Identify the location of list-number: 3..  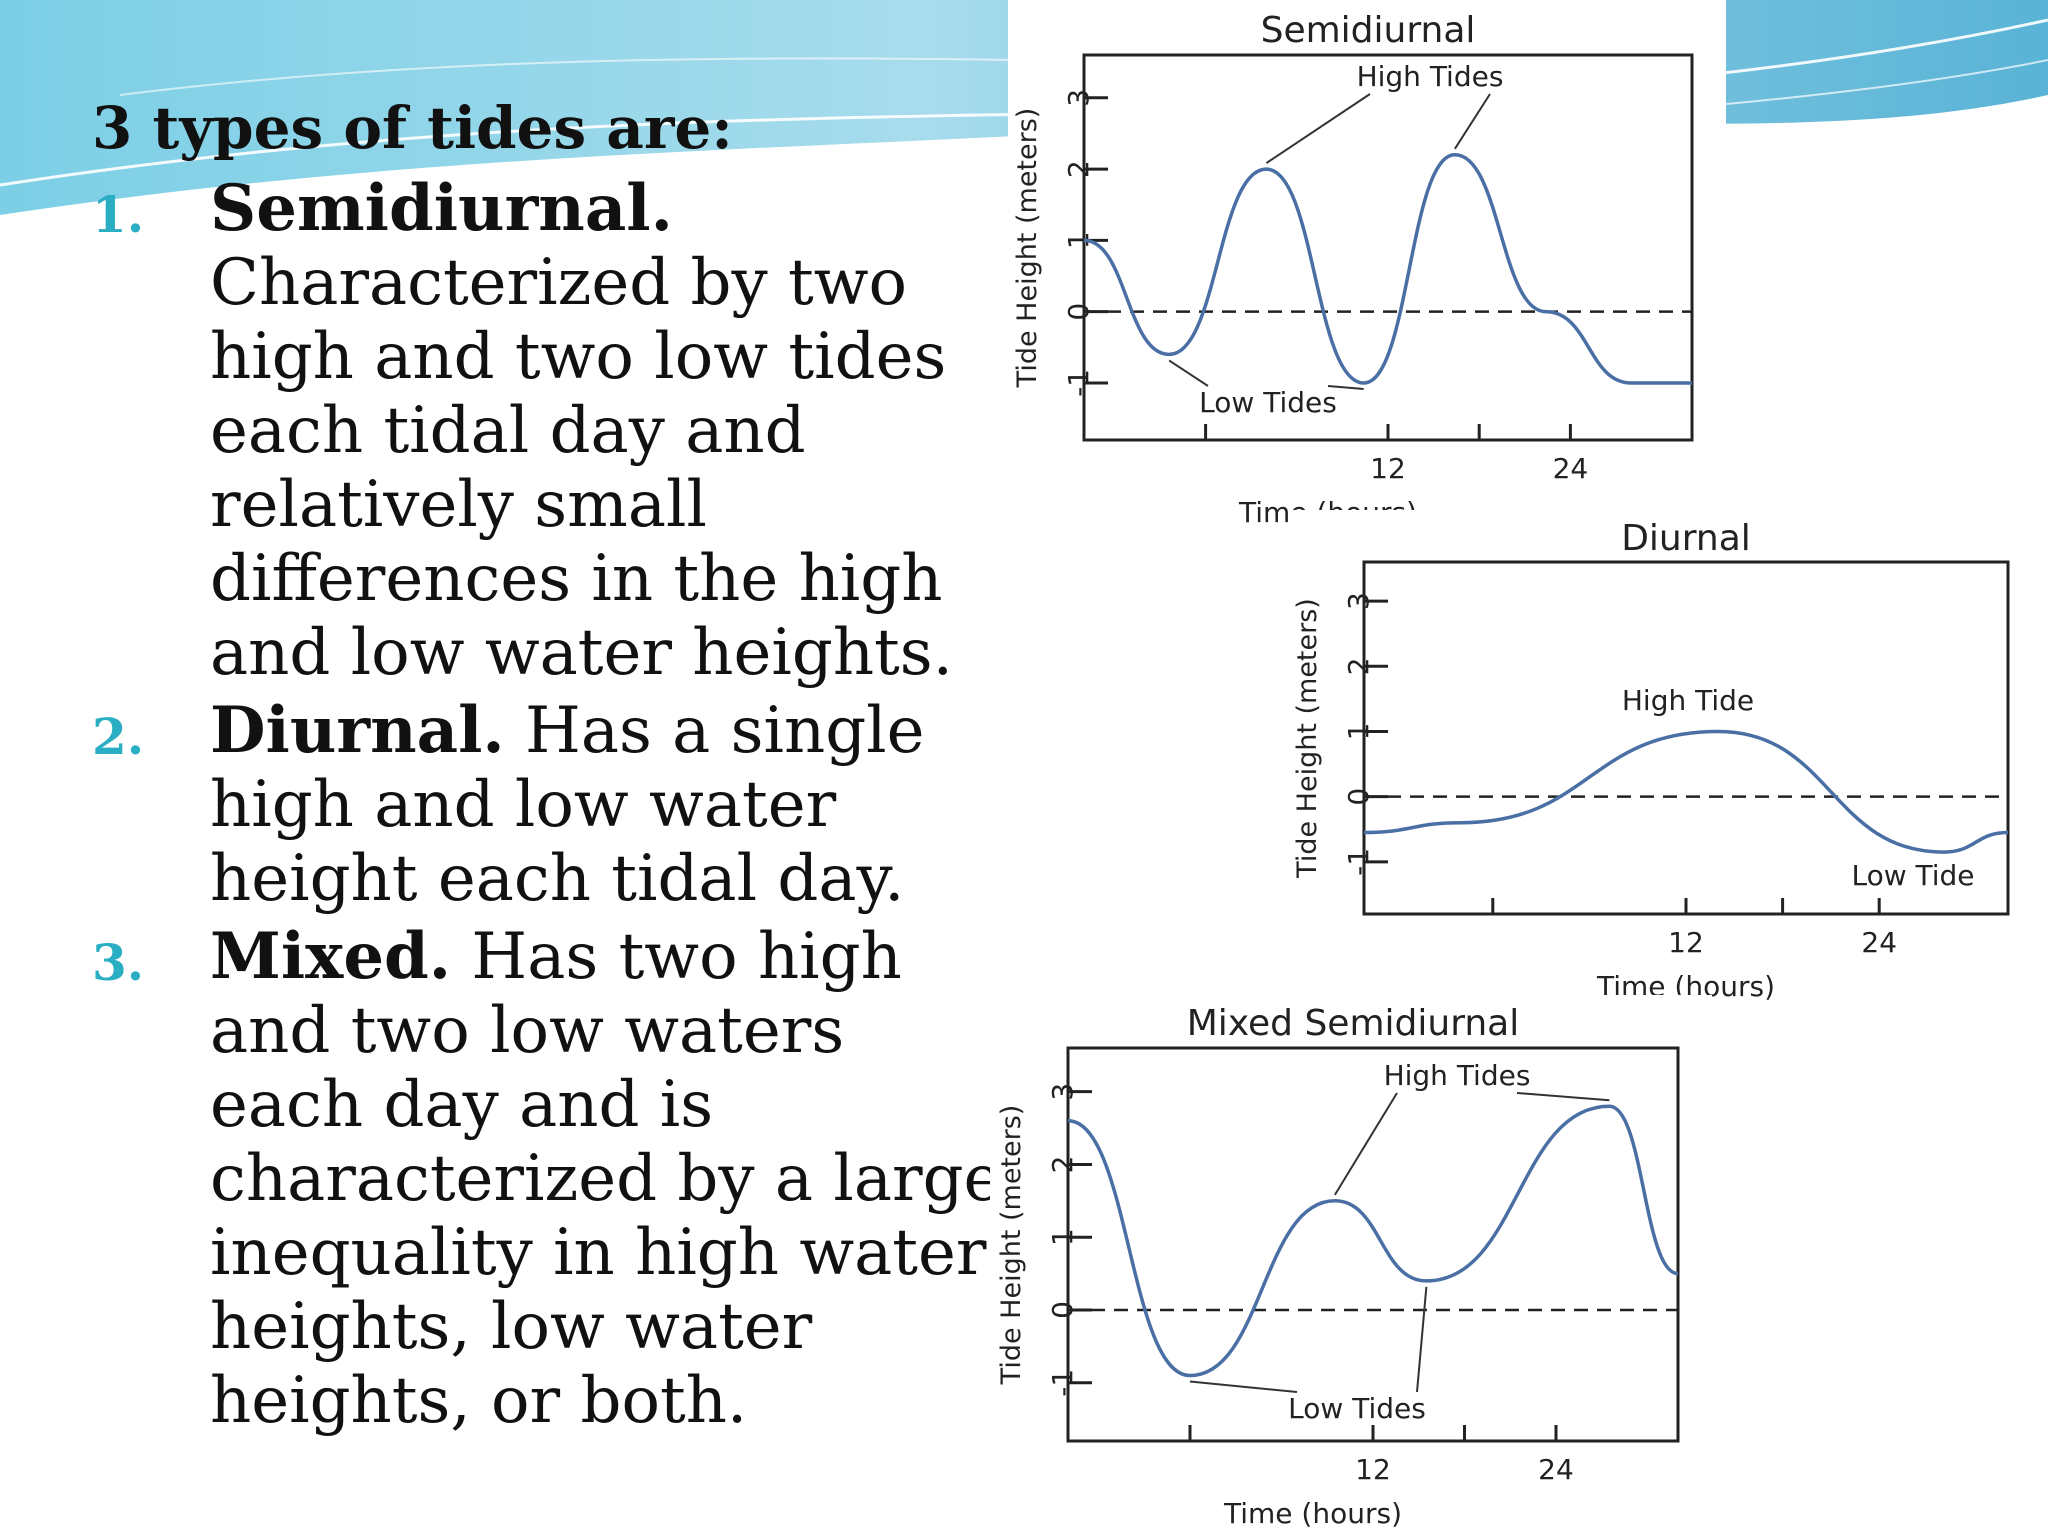
(118, 962).